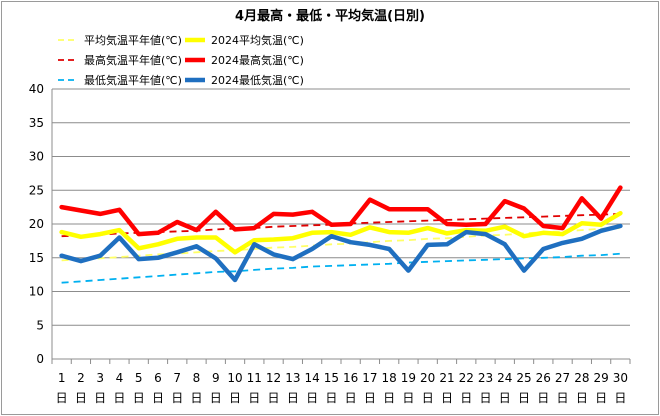 The height and width of the screenshot is (416, 660). Describe the element at coordinates (36, 157) in the screenshot. I see `y-tick-label: 30` at that location.